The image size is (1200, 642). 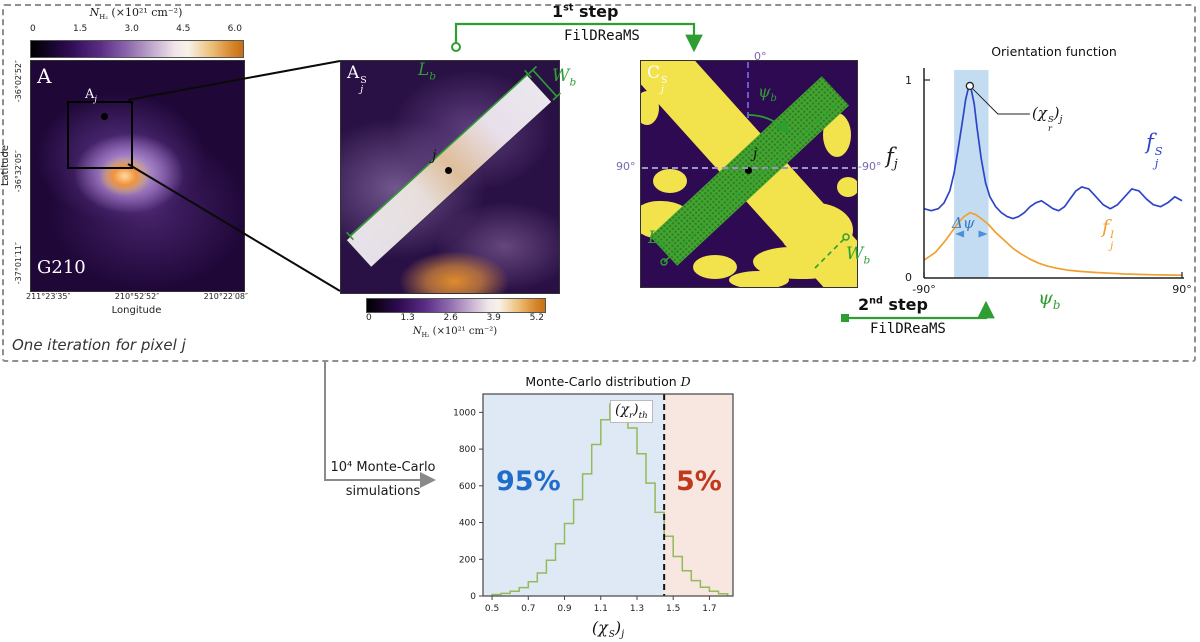 What do you see at coordinates (593, 503) in the screenshot?
I see `monte-carlo-histogram: 0.5 0.7 0.9 1.1 1.3 1.5 1.7 0 200 400 600 800 1000` at bounding box center [593, 503].